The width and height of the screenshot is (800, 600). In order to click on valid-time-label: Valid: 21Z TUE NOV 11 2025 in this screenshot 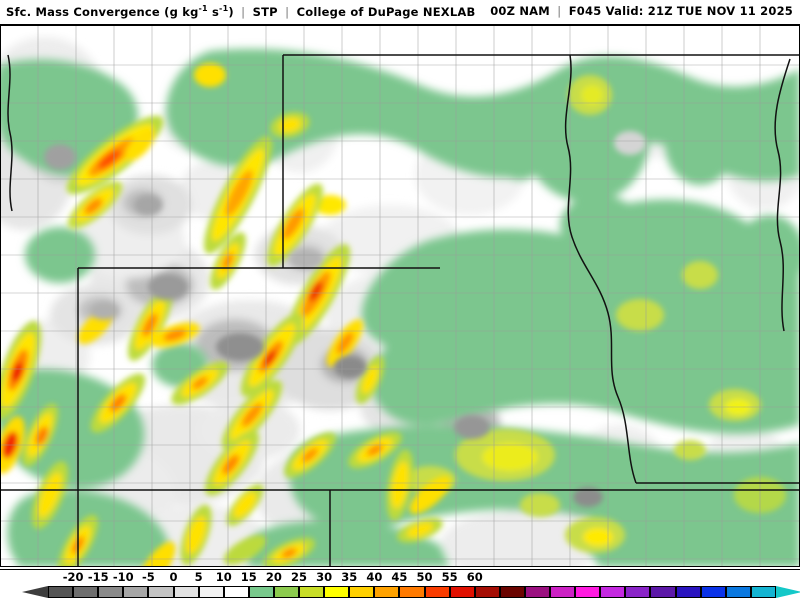, I will do `click(699, 11)`.